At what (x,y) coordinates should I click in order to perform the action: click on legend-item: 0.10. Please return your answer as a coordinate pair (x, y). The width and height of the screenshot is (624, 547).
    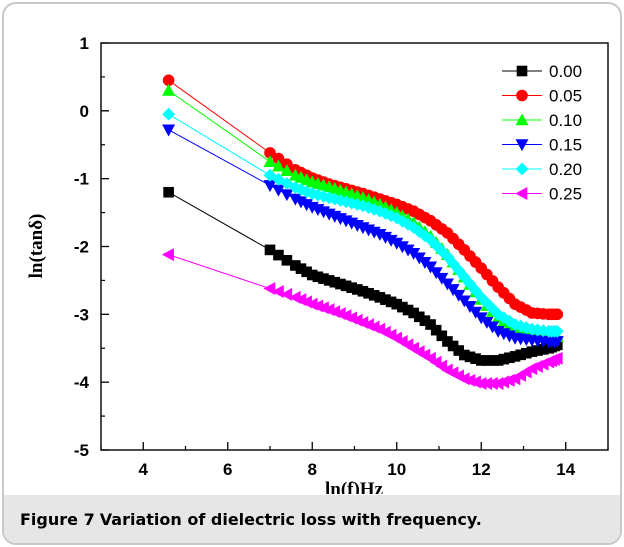
    Looking at the image, I should click on (542, 120).